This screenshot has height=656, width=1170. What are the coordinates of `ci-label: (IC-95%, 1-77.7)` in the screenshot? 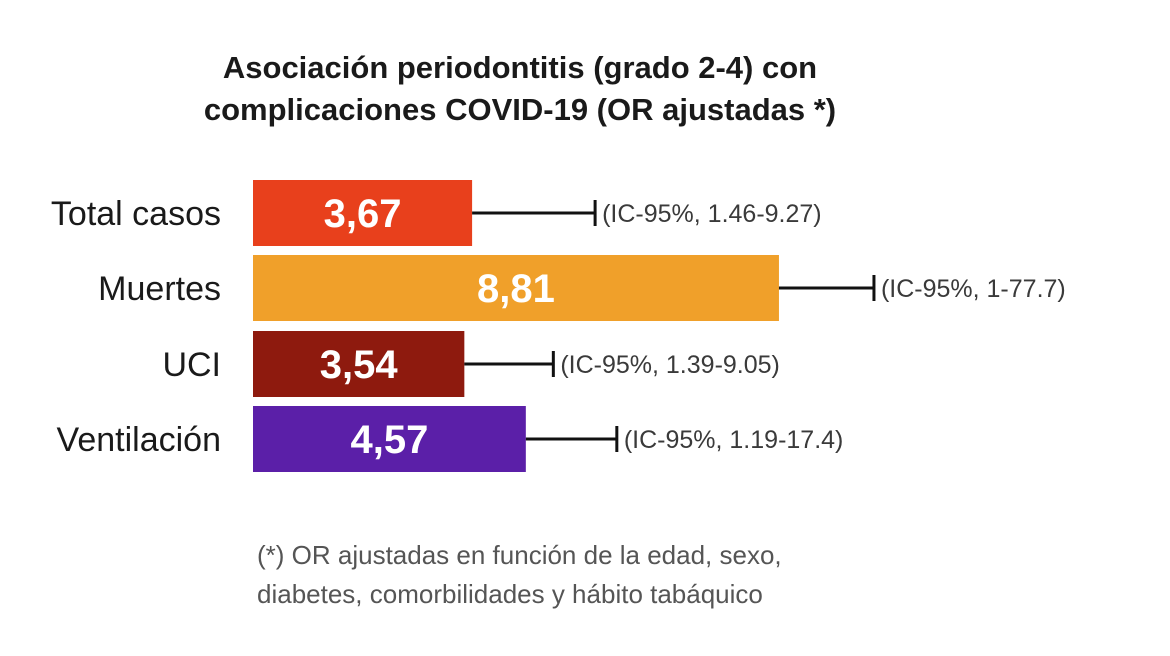 It's located at (973, 289).